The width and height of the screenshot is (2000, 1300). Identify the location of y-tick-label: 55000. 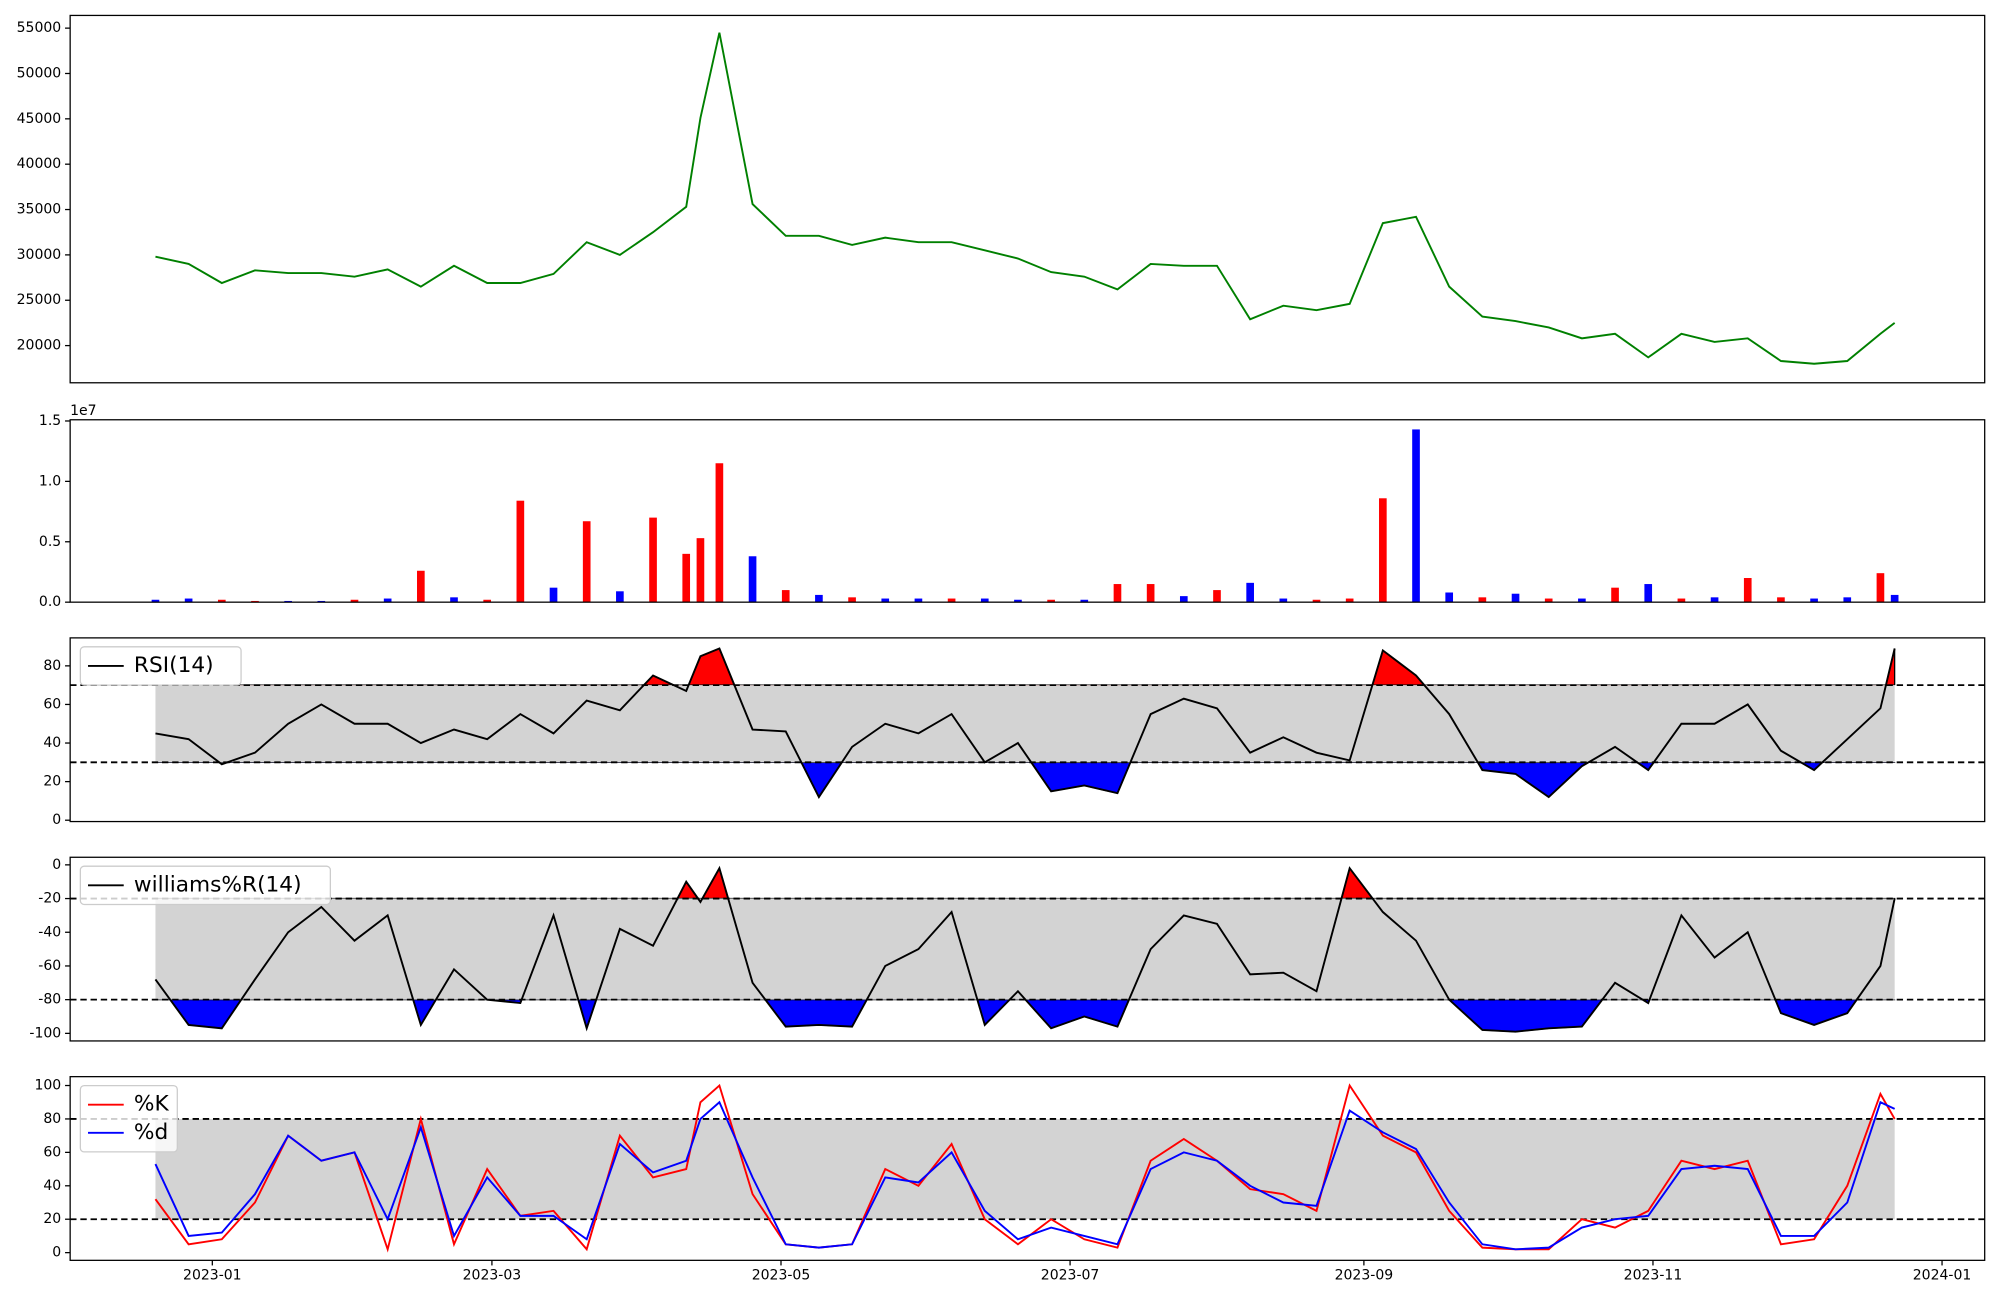
(39, 28).